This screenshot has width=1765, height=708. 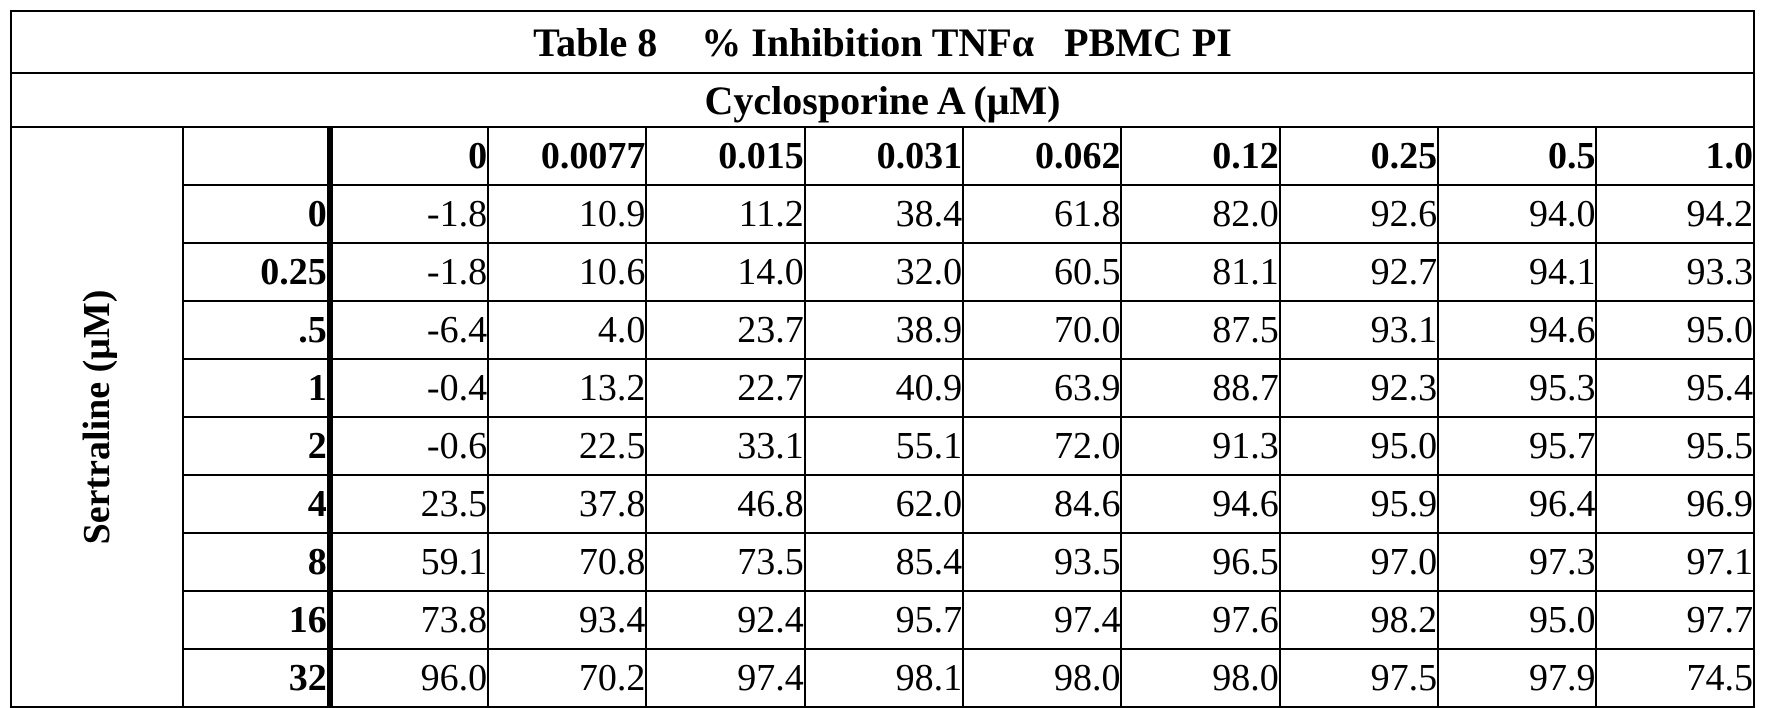 What do you see at coordinates (1042, 156) in the screenshot?
I see `column-header: 0.062` at bounding box center [1042, 156].